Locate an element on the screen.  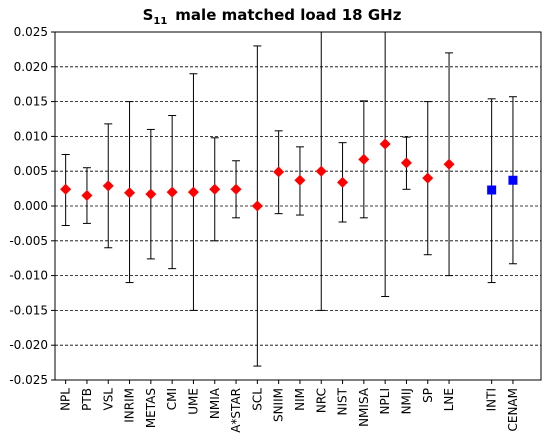
x-tick-label: CENAM is located at coordinates (513, 410).